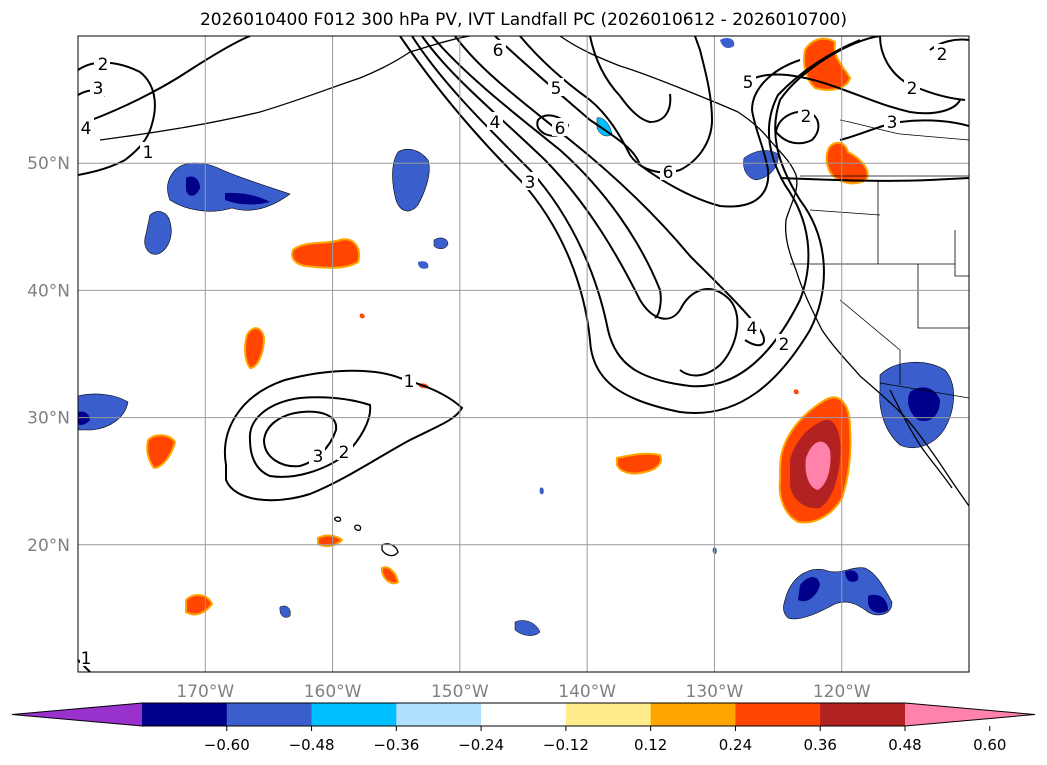  Describe the element at coordinates (48, 164) in the screenshot. I see `lat-tick-label: 50°N` at that location.